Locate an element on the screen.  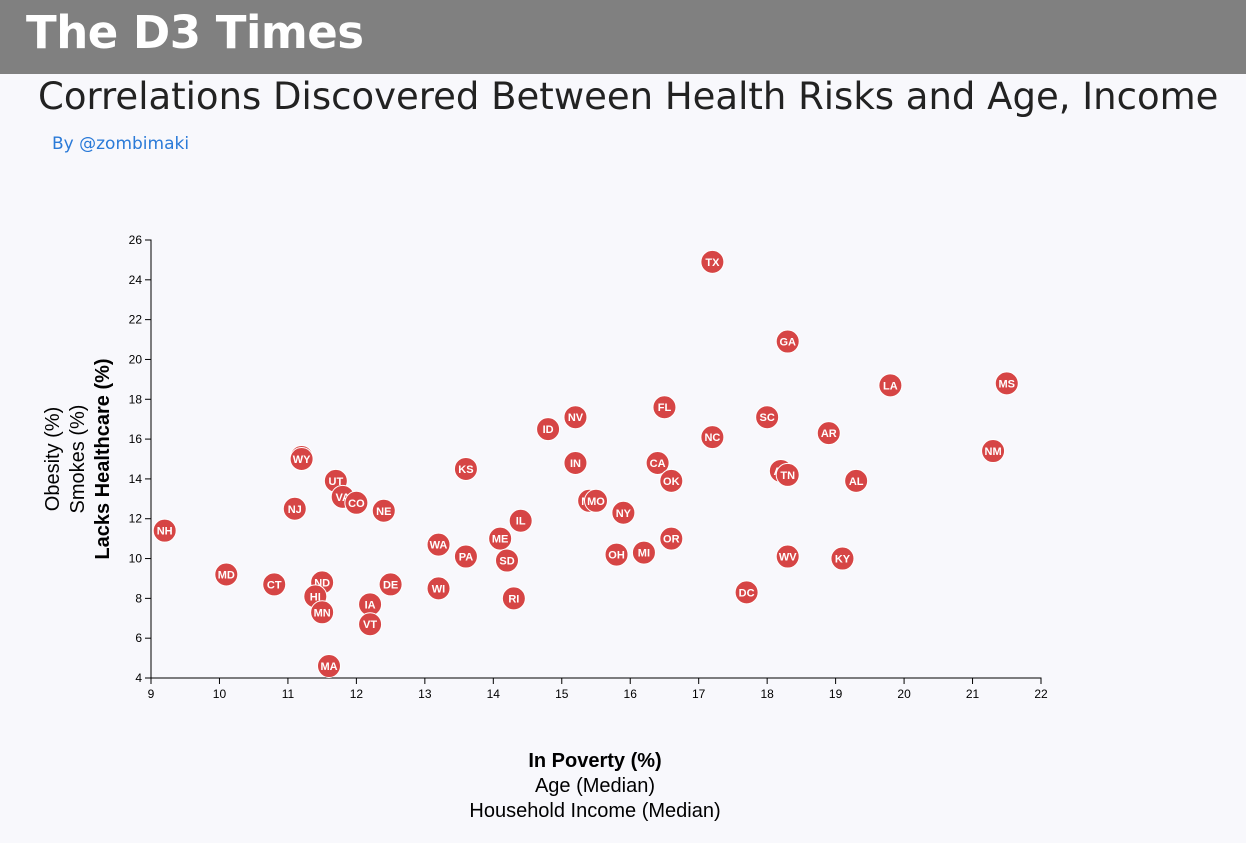
state-marker-me: ME is located at coordinates (500, 538).